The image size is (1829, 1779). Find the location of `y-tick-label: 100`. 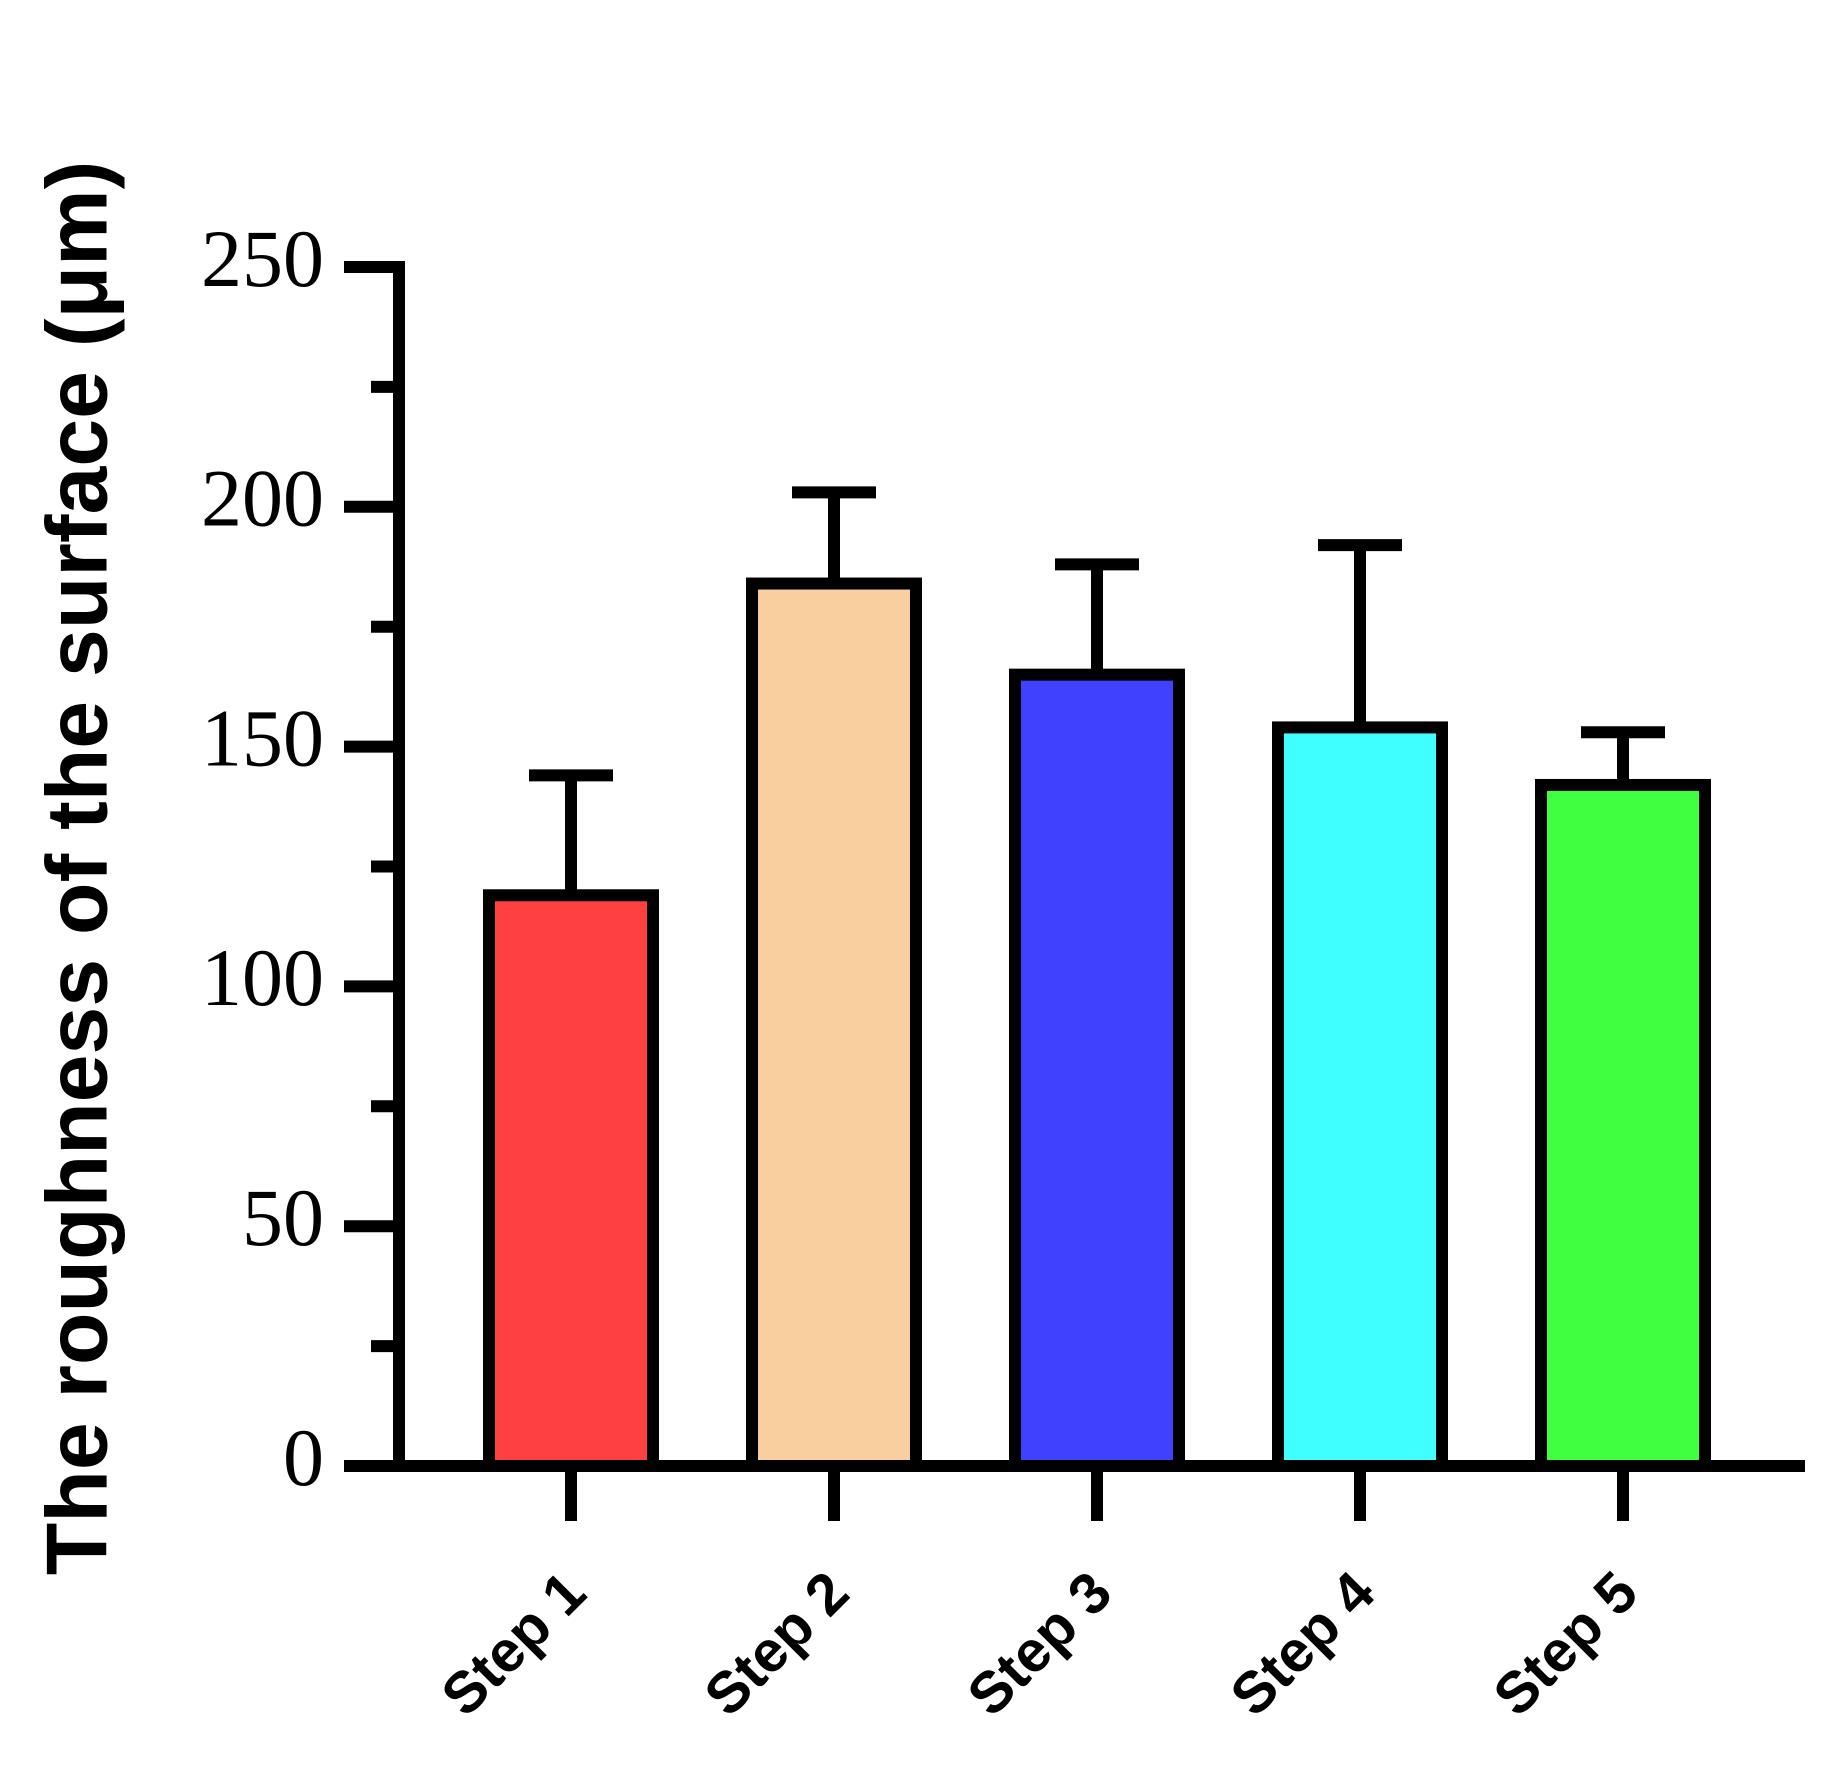

y-tick-label: 100 is located at coordinates (262, 977).